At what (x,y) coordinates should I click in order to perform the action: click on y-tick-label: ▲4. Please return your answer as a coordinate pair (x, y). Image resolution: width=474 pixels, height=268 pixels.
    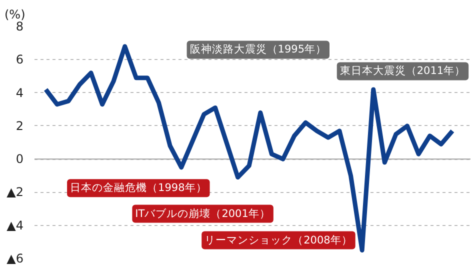
    Looking at the image, I should click on (15, 225).